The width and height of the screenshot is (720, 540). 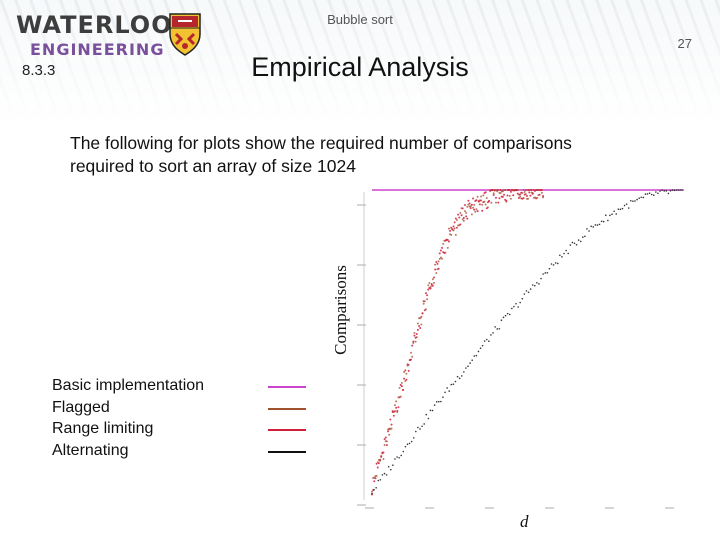 I want to click on logo-wordmark: WATERLOO, so click(x=94, y=25).